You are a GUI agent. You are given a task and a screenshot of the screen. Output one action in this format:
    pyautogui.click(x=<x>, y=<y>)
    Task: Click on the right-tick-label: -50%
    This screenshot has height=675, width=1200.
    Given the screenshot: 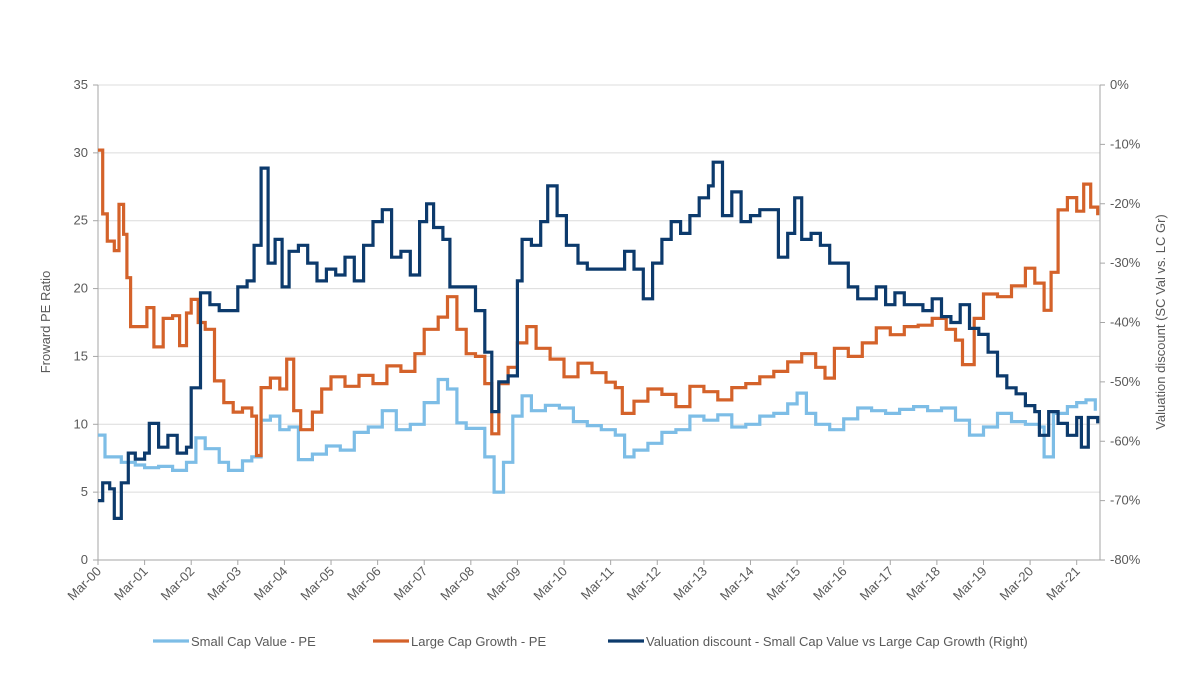 What is the action you would take?
    pyautogui.click(x=1125, y=381)
    